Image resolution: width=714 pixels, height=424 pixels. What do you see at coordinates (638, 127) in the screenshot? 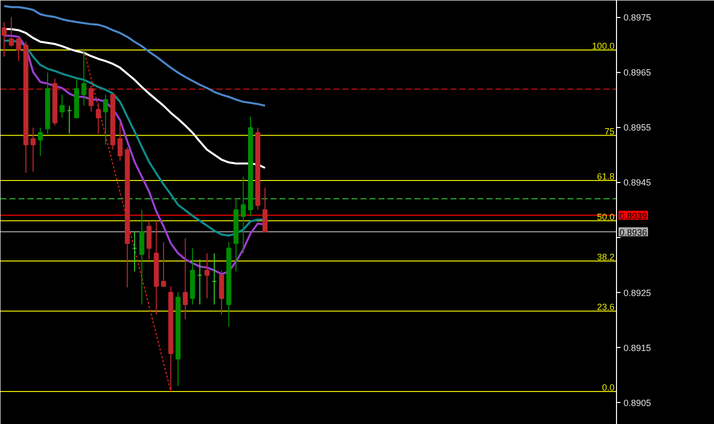
I see `y-tick-label: 0.8955` at bounding box center [638, 127].